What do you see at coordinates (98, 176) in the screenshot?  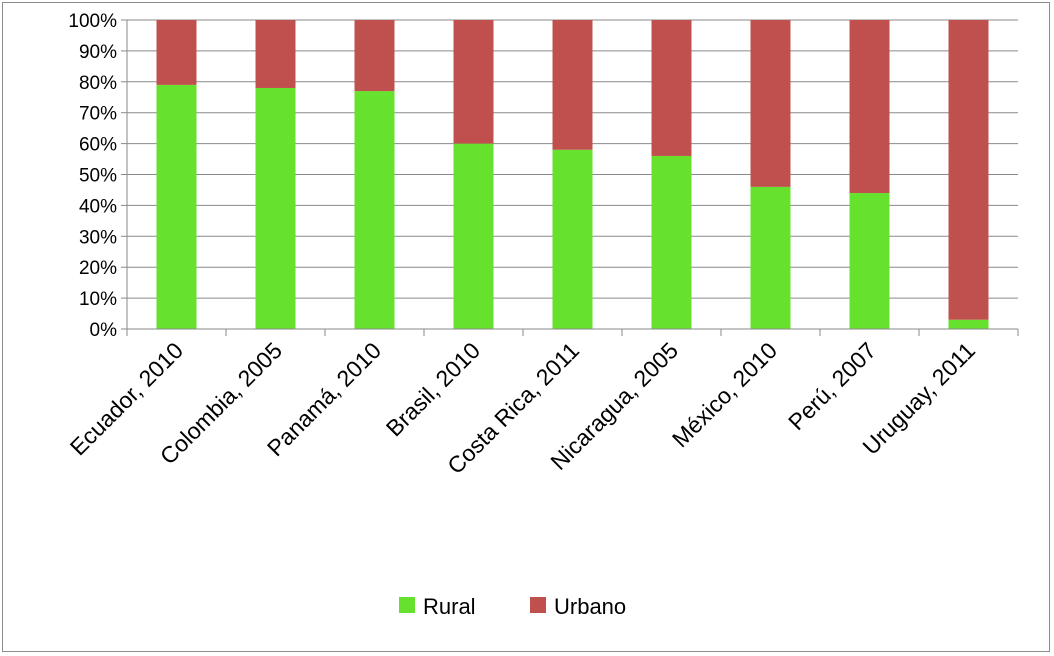 I see `y-tick-label: 50%` at bounding box center [98, 176].